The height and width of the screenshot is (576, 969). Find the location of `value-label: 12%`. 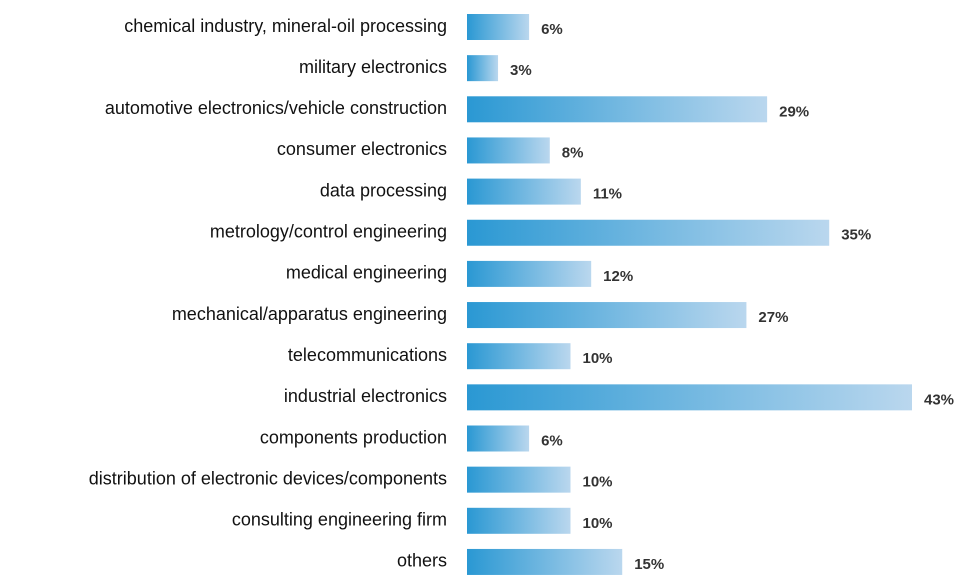

value-label: 12% is located at coordinates (618, 276).